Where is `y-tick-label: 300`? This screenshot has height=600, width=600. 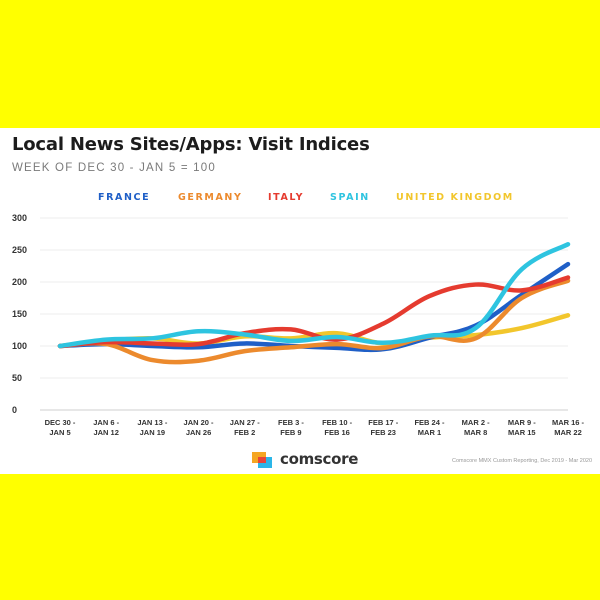 y-tick-label: 300 is located at coordinates (19, 218).